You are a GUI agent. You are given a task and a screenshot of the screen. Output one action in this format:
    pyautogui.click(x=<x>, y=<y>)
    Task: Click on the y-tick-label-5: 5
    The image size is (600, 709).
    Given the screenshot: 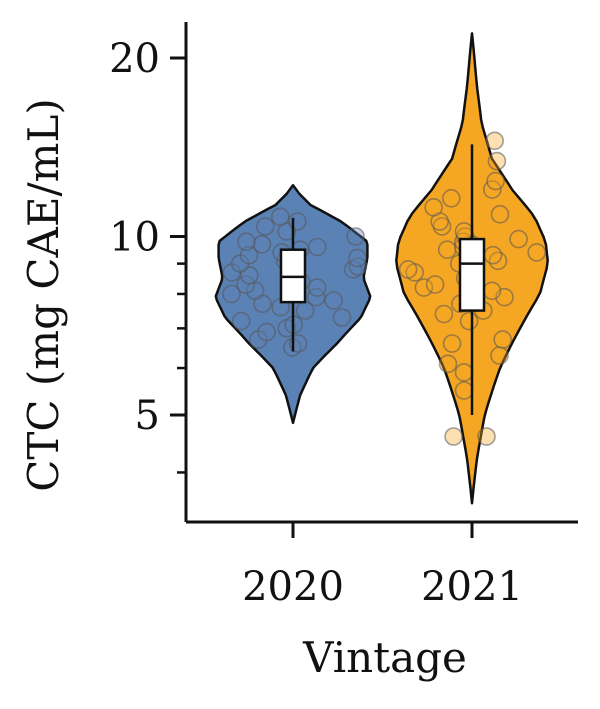 What is the action you would take?
    pyautogui.click(x=147, y=416)
    